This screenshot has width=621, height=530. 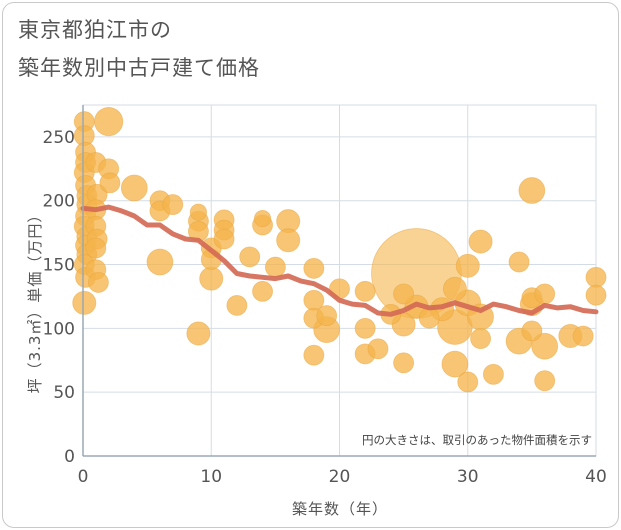 I want to click on x-axis-label: 築年数（年）, so click(x=340, y=509).